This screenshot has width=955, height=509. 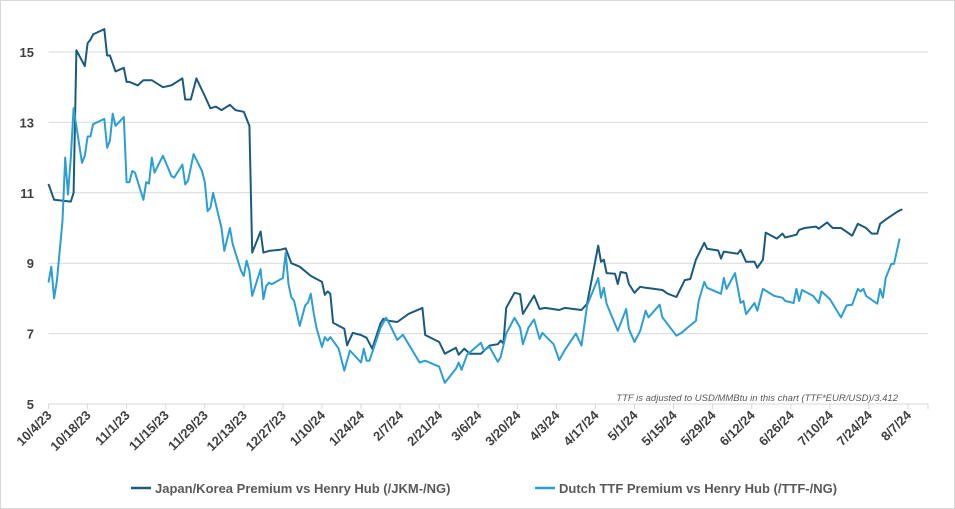 I want to click on x-tick-label: 12/27/23, so click(x=266, y=431).